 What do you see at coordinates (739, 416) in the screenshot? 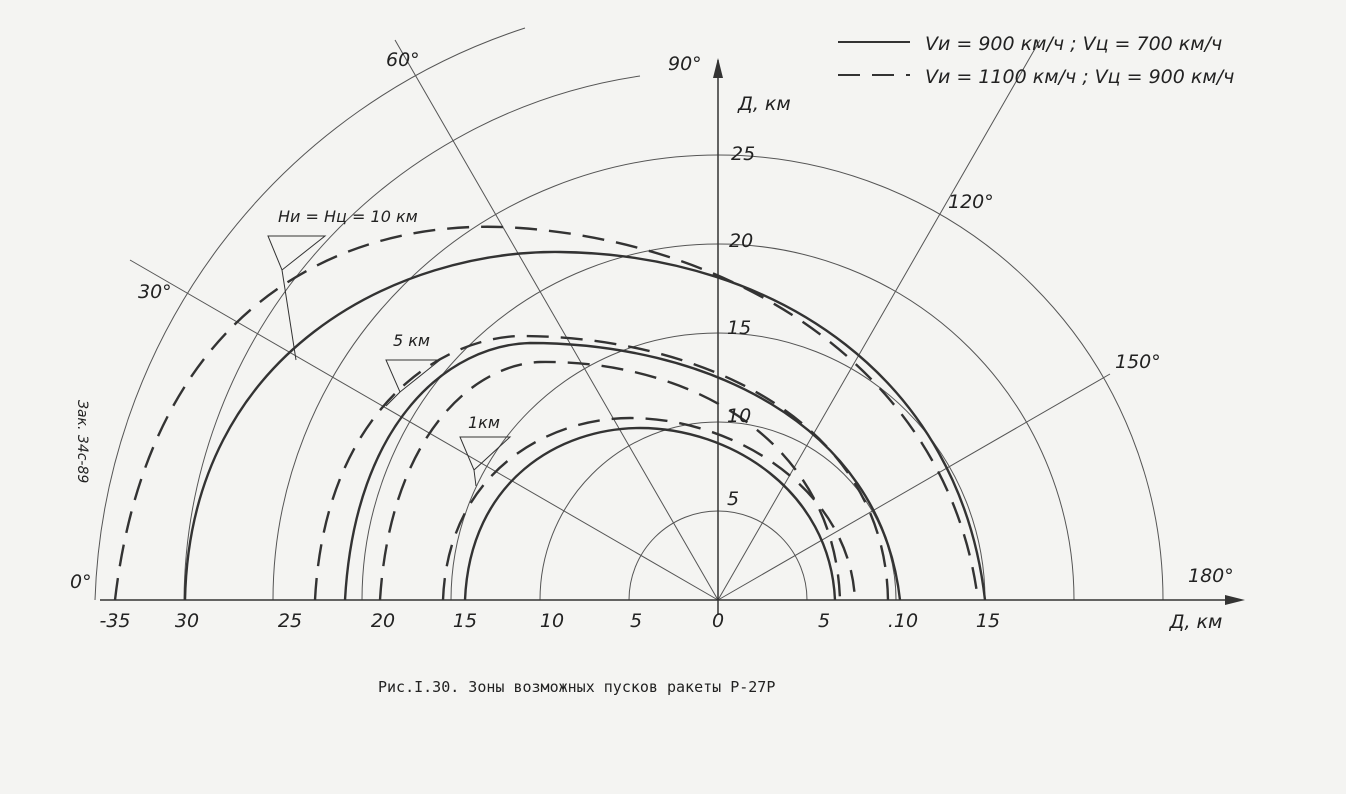
I see `y-tick-label: 10` at bounding box center [739, 416].